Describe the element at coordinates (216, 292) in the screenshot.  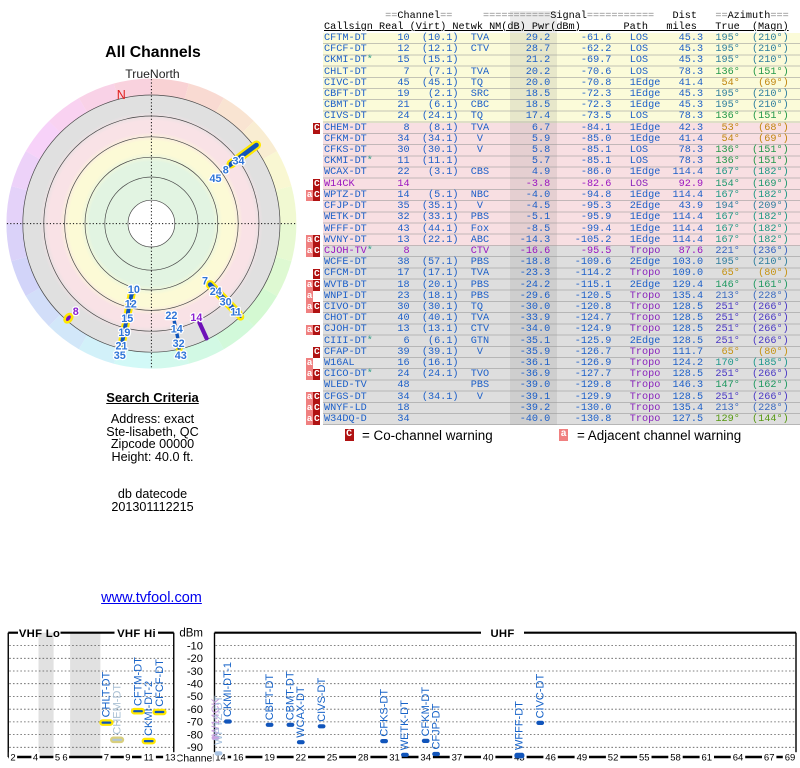
I see `svg-text: 24` at that location.